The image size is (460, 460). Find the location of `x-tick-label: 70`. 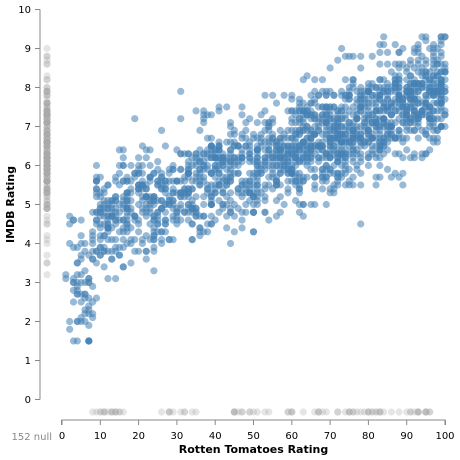

x-tick-label: 70 is located at coordinates (330, 436).